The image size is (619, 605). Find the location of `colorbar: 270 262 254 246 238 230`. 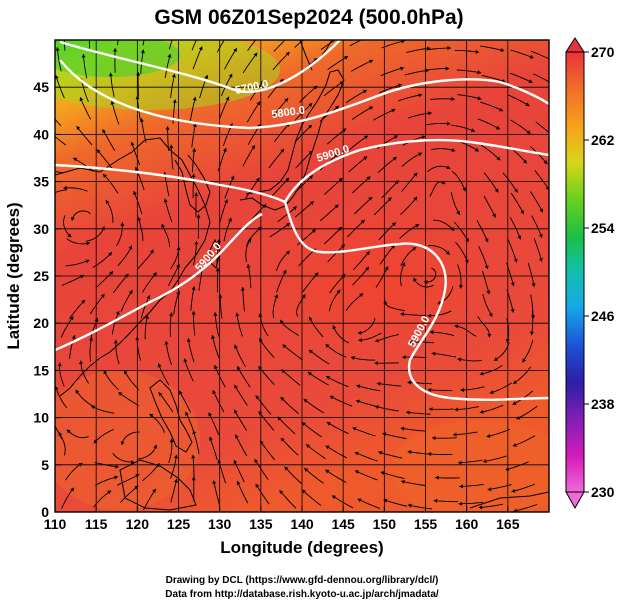

colorbar: 270 262 254 246 238 230 is located at coordinates (590, 273).